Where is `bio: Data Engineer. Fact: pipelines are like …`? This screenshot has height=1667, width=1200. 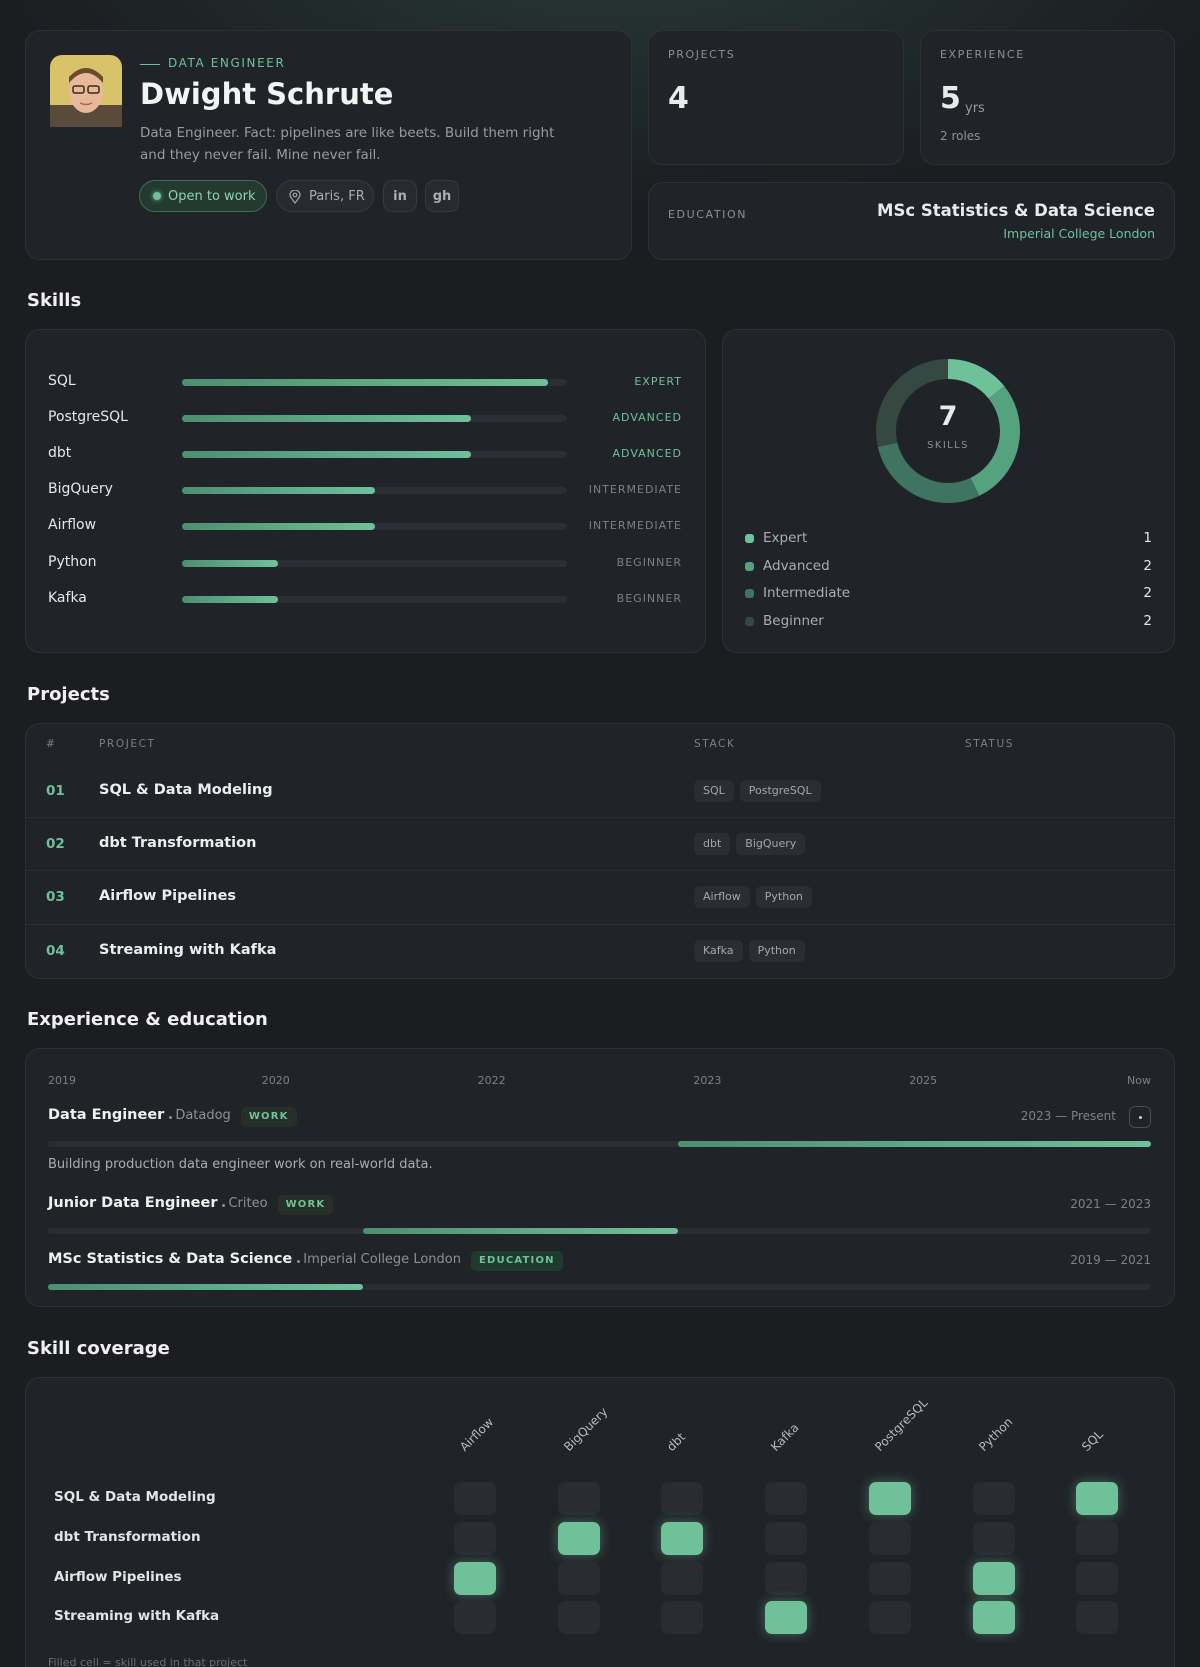 bio: Data Engineer. Fact: pipelines are like … is located at coordinates (347, 144).